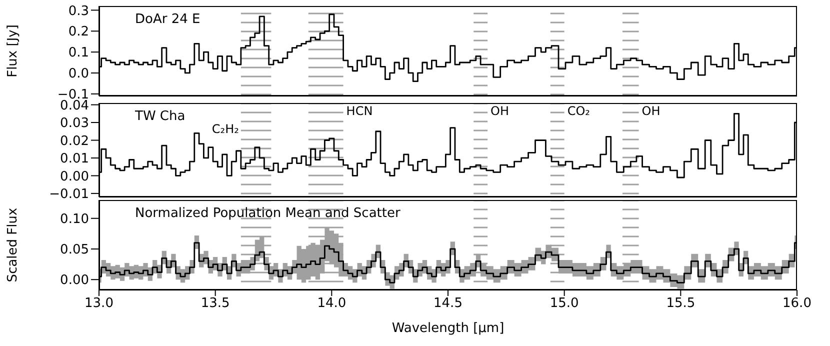 The image size is (830, 346). Describe the element at coordinates (448, 304) in the screenshot. I see `x-tick-label: 14.5` at that location.